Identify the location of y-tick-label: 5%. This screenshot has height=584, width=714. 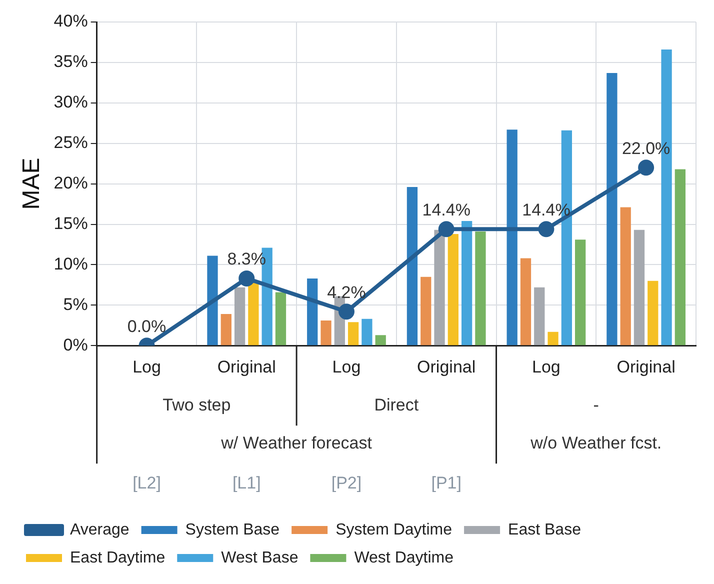
(75, 304).